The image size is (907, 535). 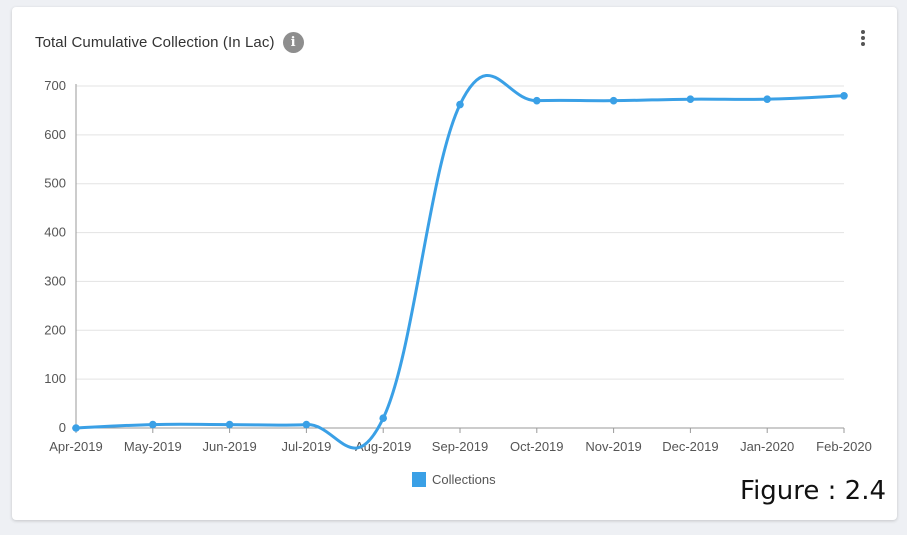 I want to click on x-tick-label: Aug-2019, so click(x=383, y=446).